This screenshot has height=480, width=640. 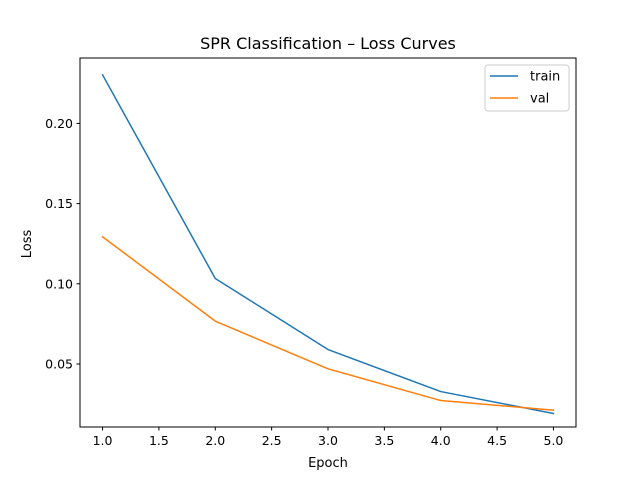 I want to click on x-tick-label: 2.5, so click(x=272, y=440).